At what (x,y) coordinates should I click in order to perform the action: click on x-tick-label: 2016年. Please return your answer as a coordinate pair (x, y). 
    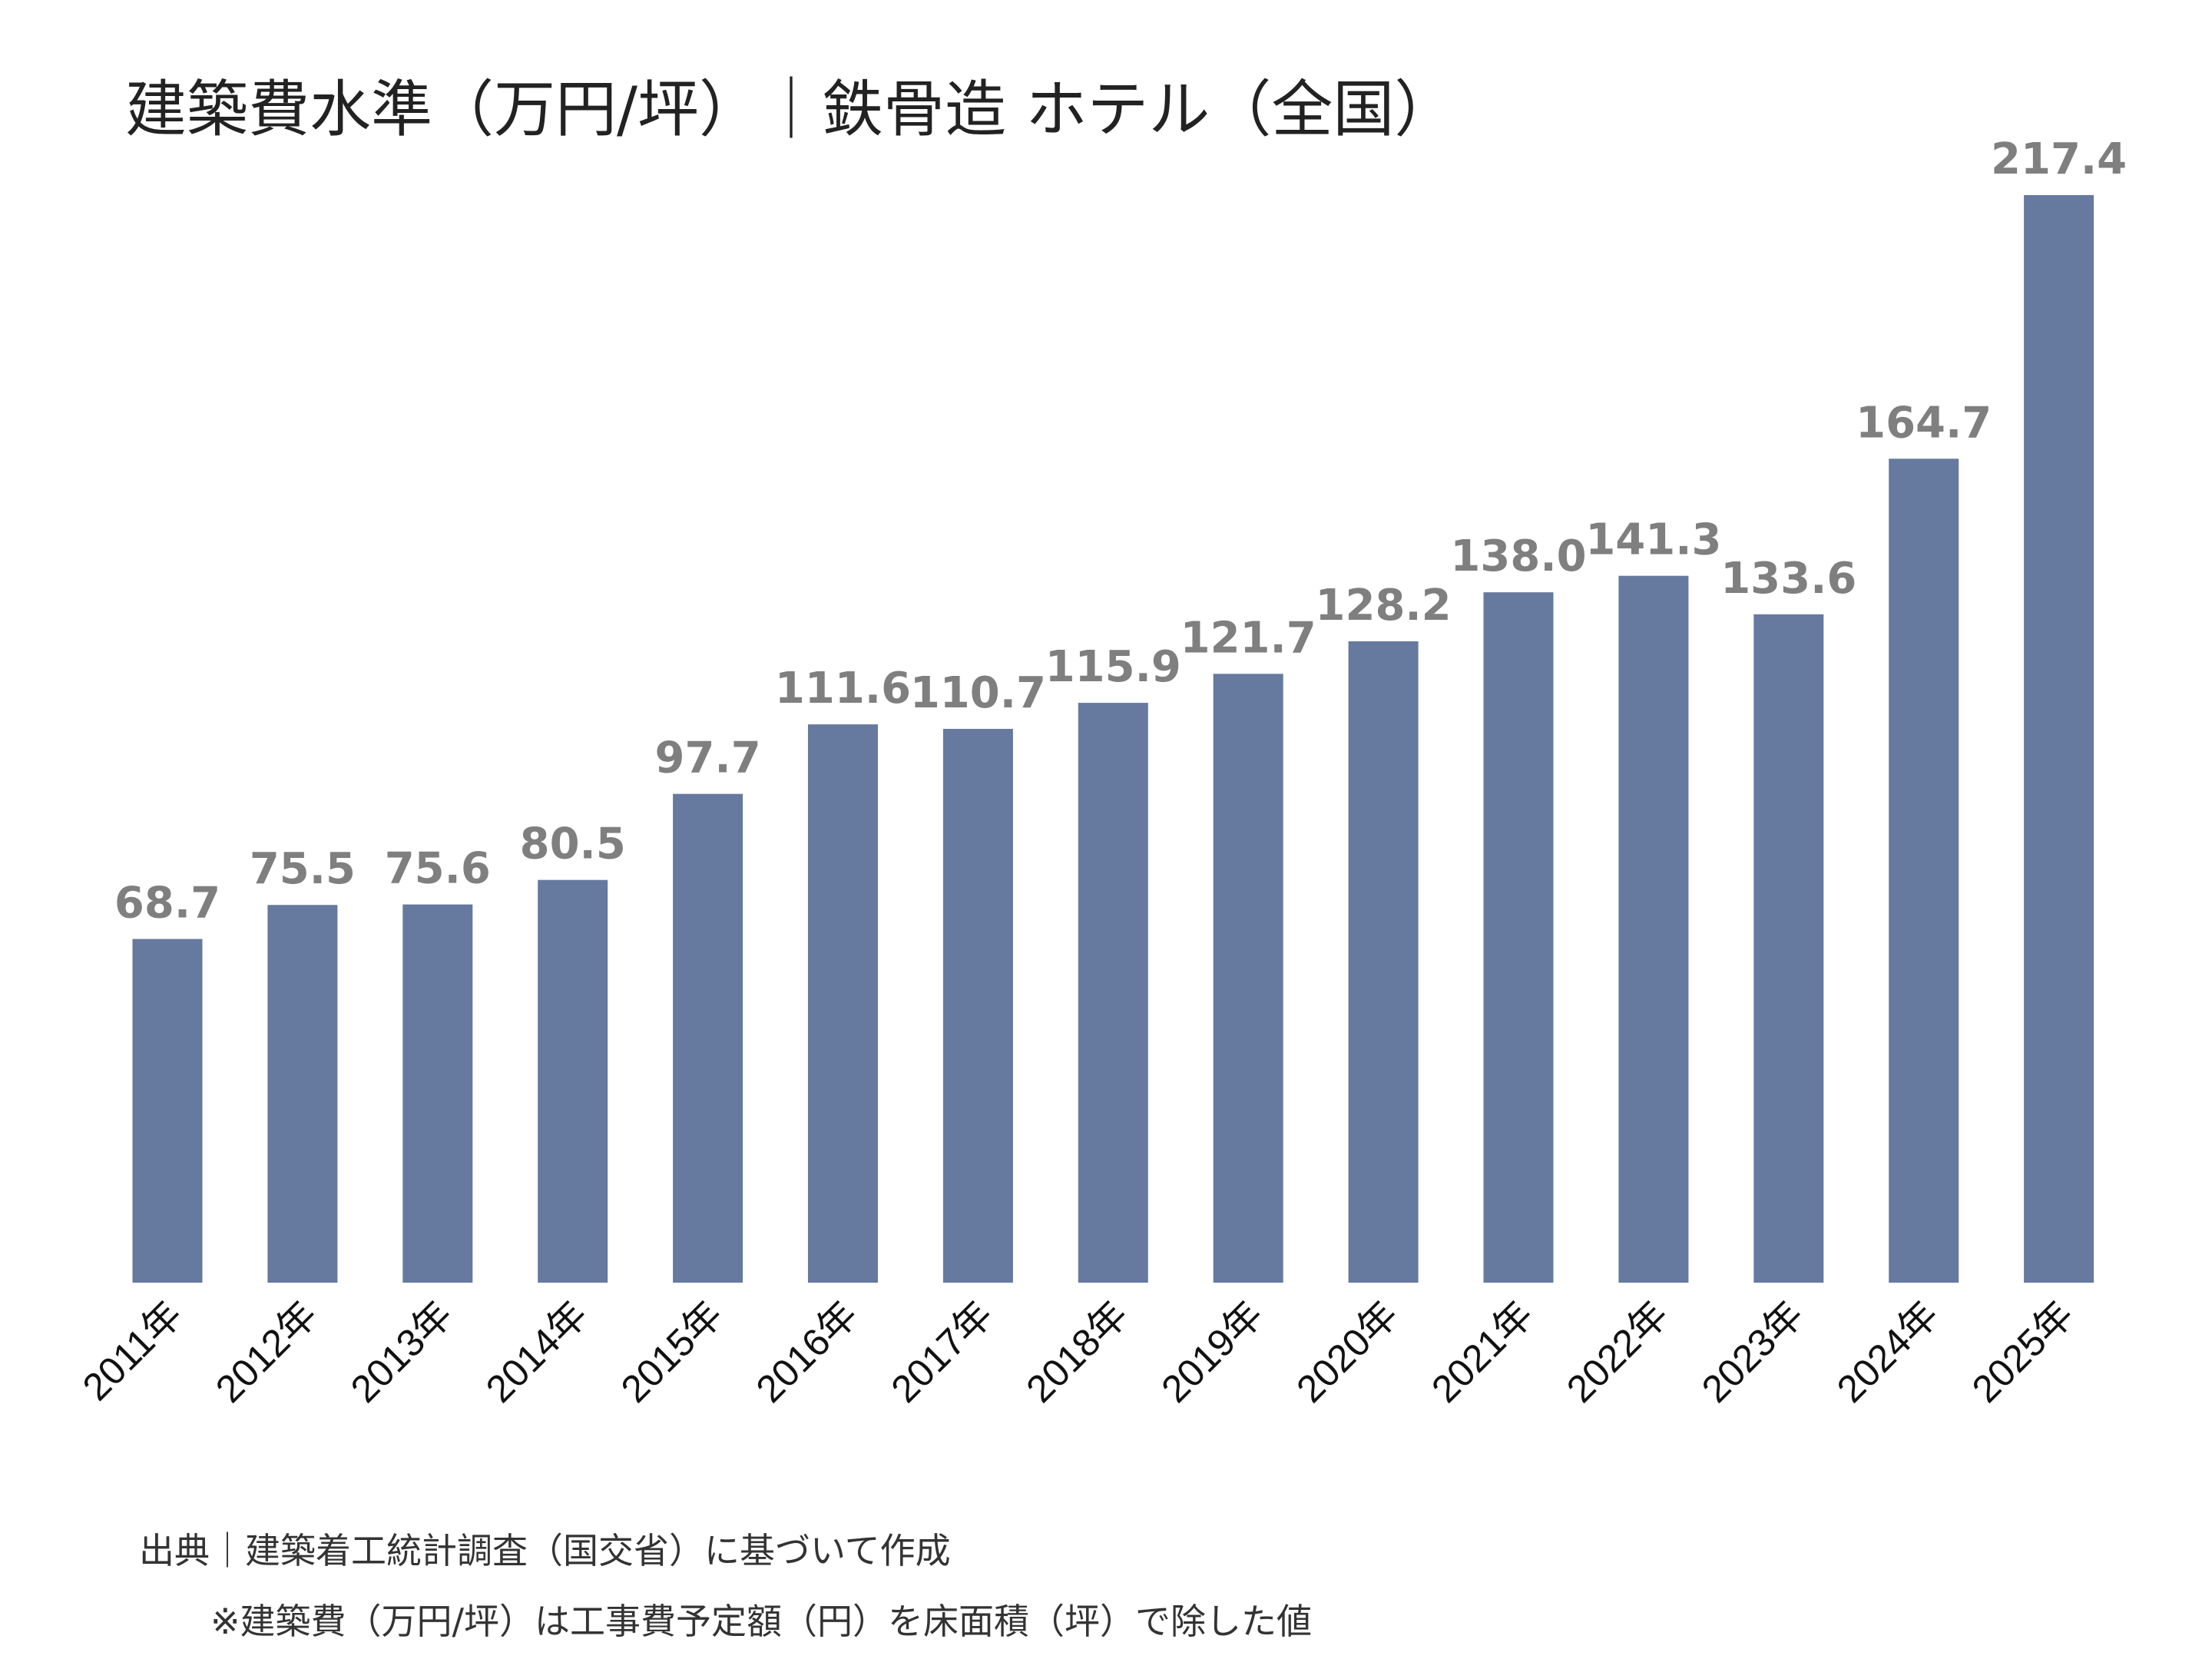
    Looking at the image, I should click on (807, 1352).